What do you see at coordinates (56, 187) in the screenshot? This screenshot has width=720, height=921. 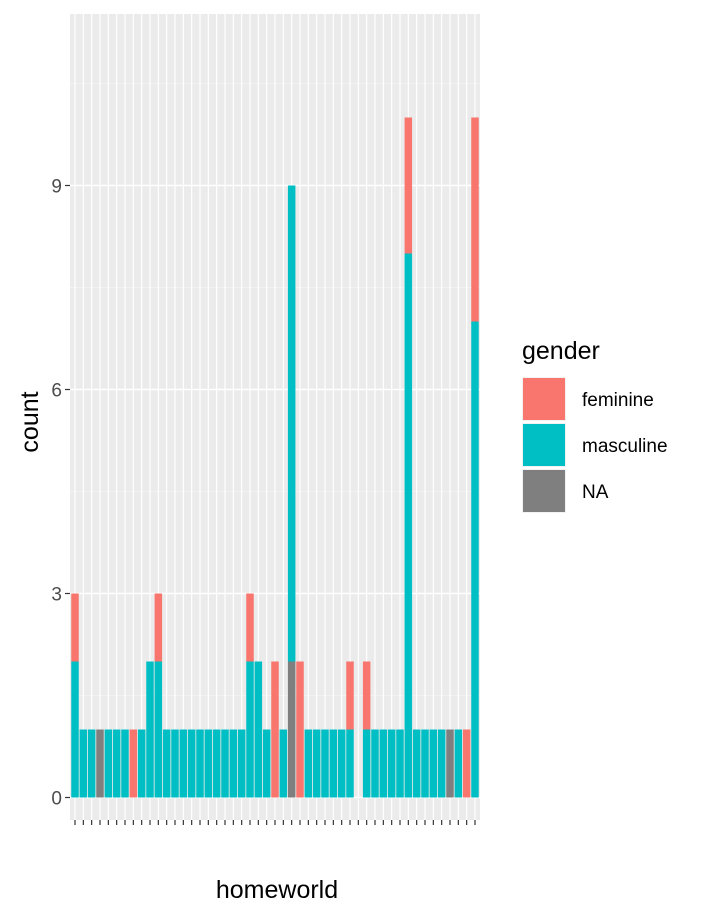 I see `y-tick-label: 9` at bounding box center [56, 187].